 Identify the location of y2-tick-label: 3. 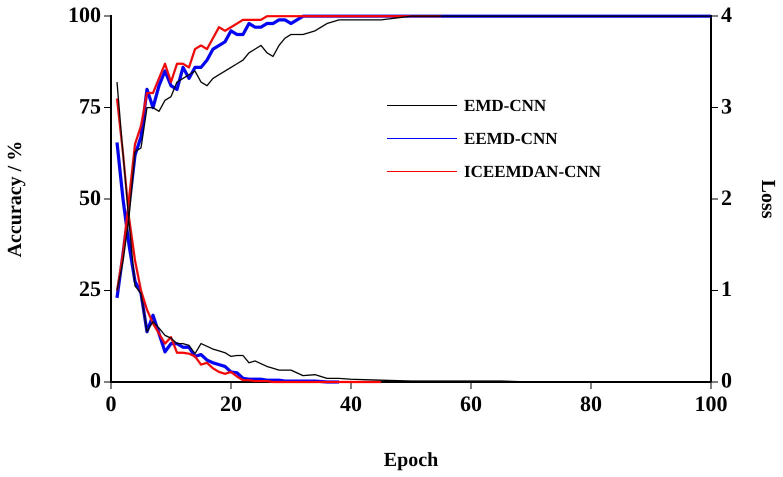
(726, 105).